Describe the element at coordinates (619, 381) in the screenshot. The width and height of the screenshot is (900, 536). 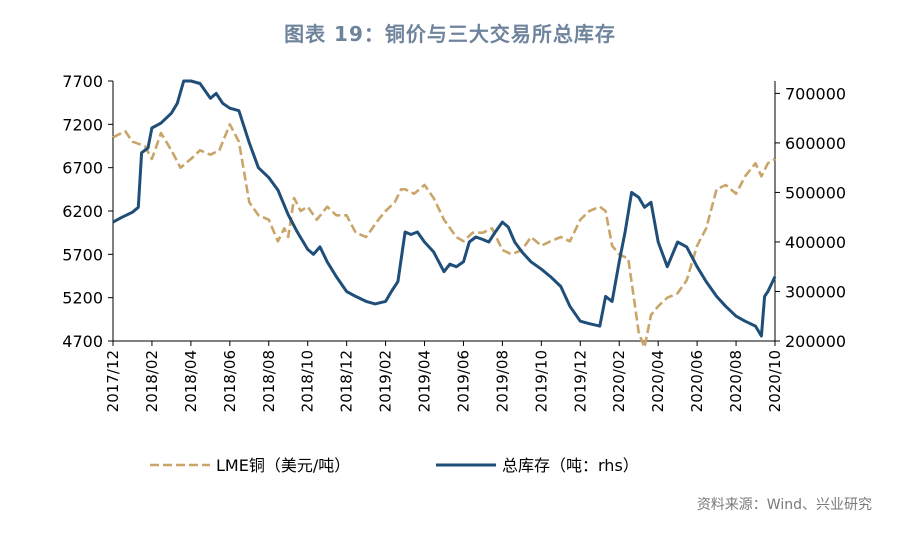
I see `x-axis-tick-label: 2020/02` at that location.